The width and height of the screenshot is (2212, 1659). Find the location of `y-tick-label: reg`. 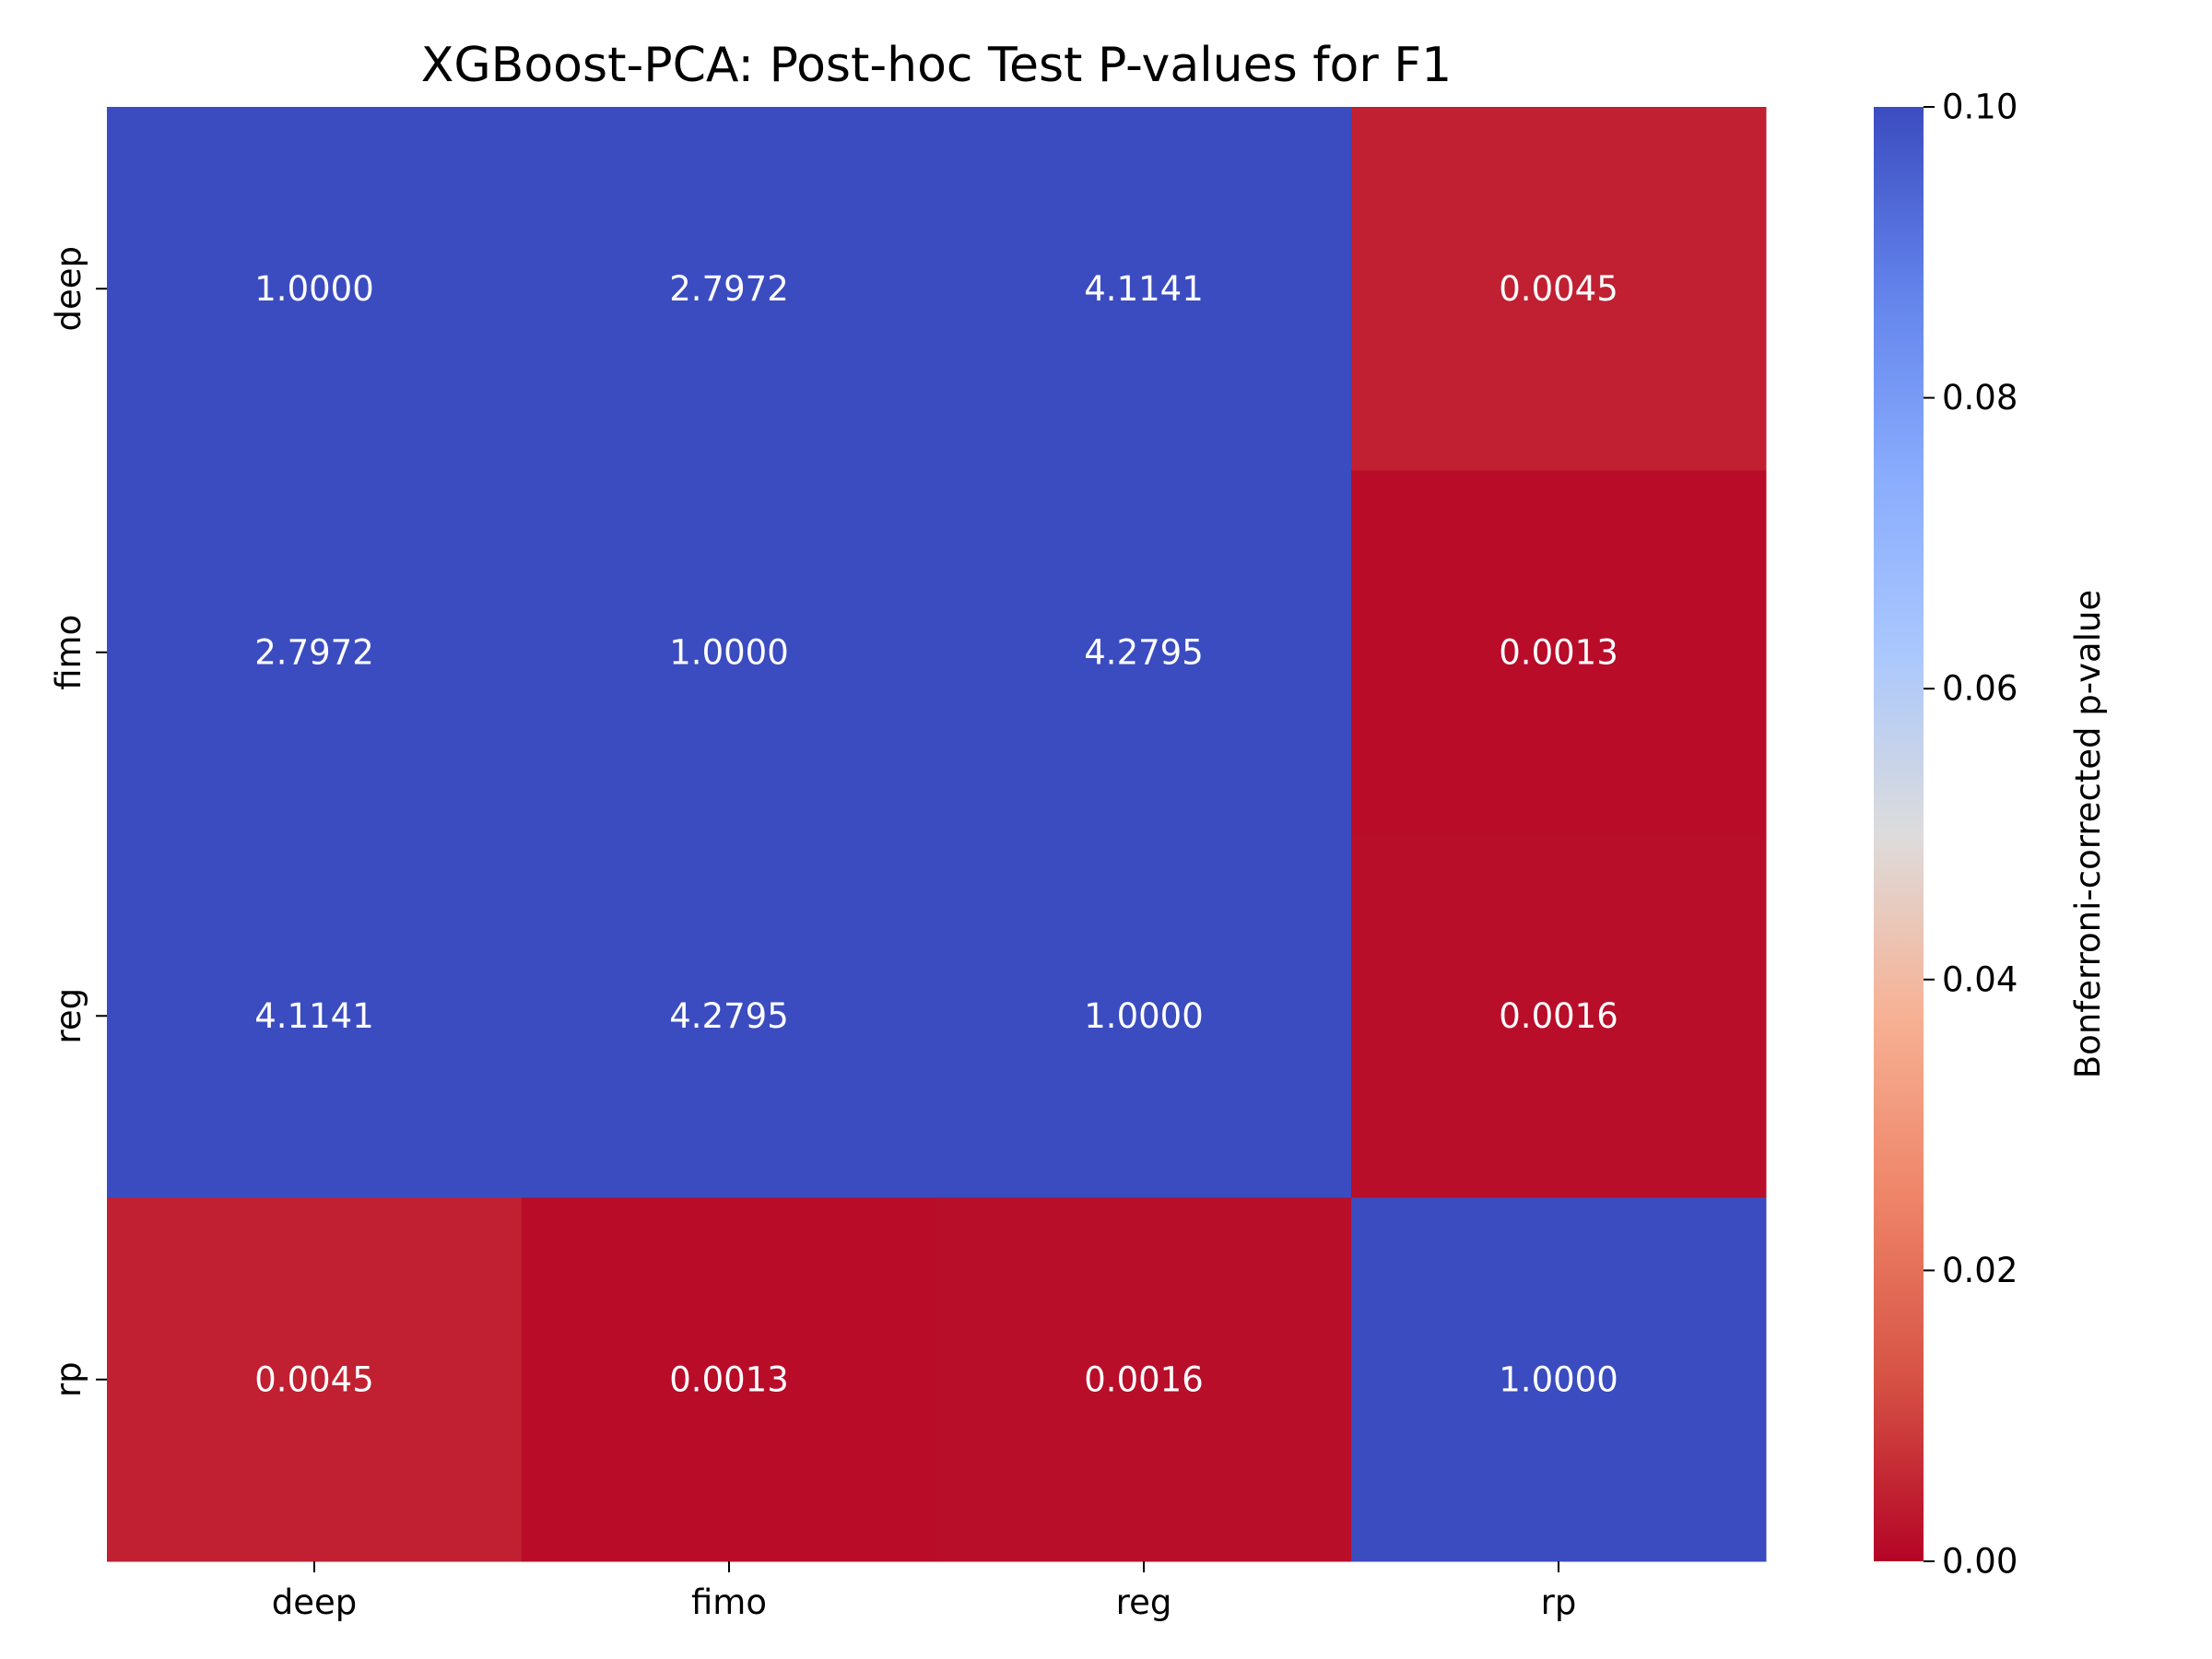

y-tick-label: reg is located at coordinates (68, 1016).